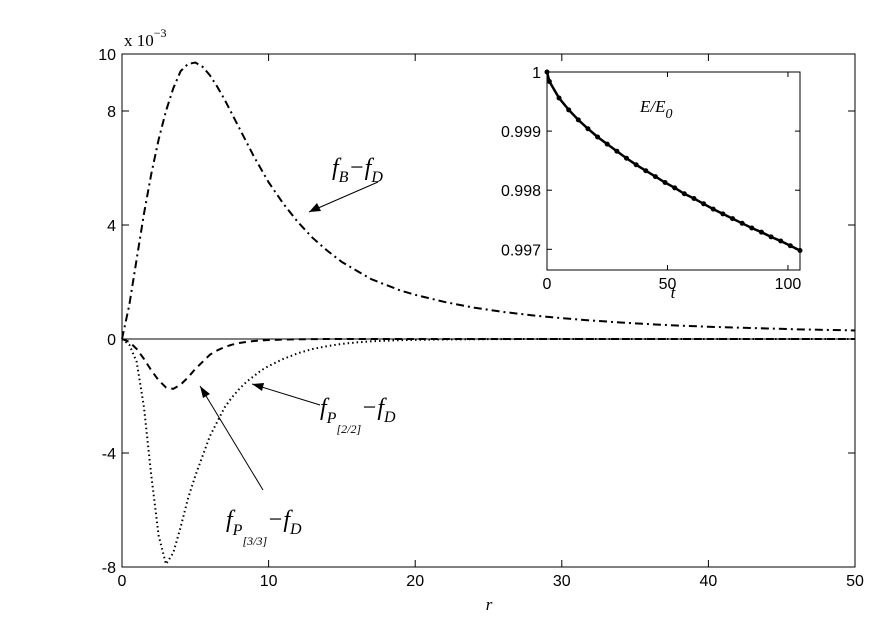 The image size is (872, 625). Describe the element at coordinates (145, 38) in the screenshot. I see `y-exponent: x 10−3` at that location.